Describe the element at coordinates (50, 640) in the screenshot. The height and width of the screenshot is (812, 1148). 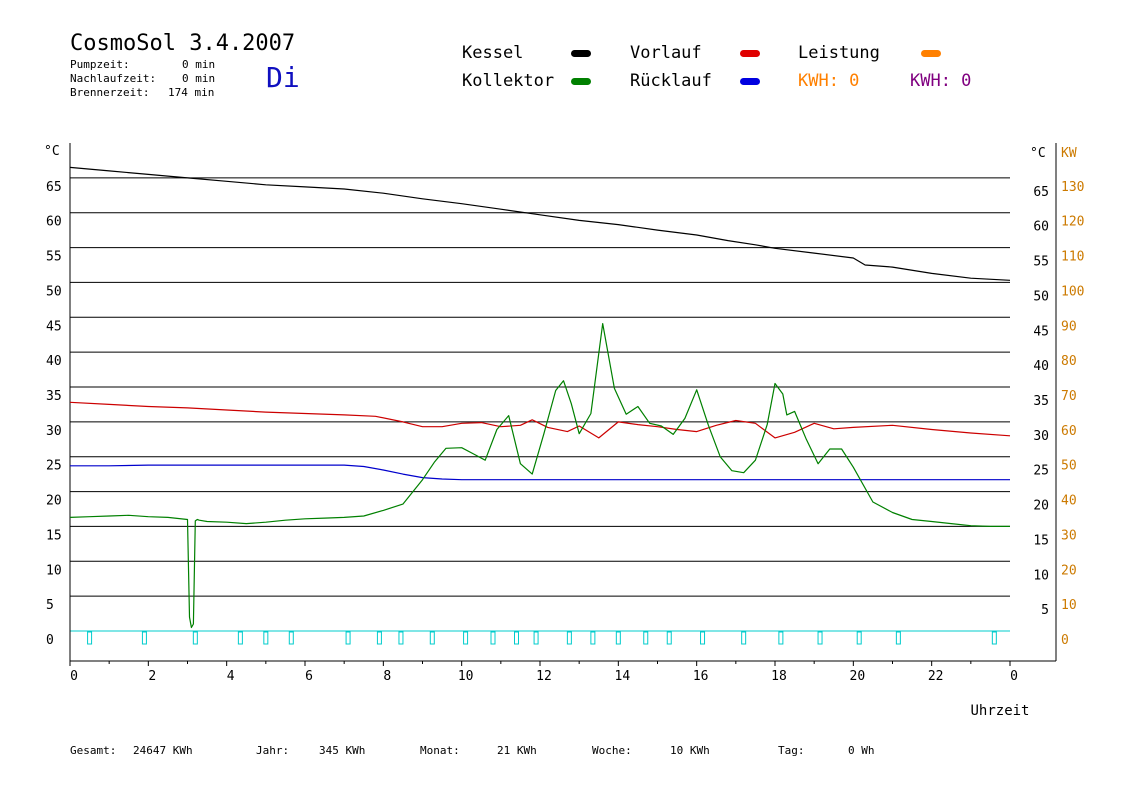
I see `y-tick-label-left: 0` at that location.